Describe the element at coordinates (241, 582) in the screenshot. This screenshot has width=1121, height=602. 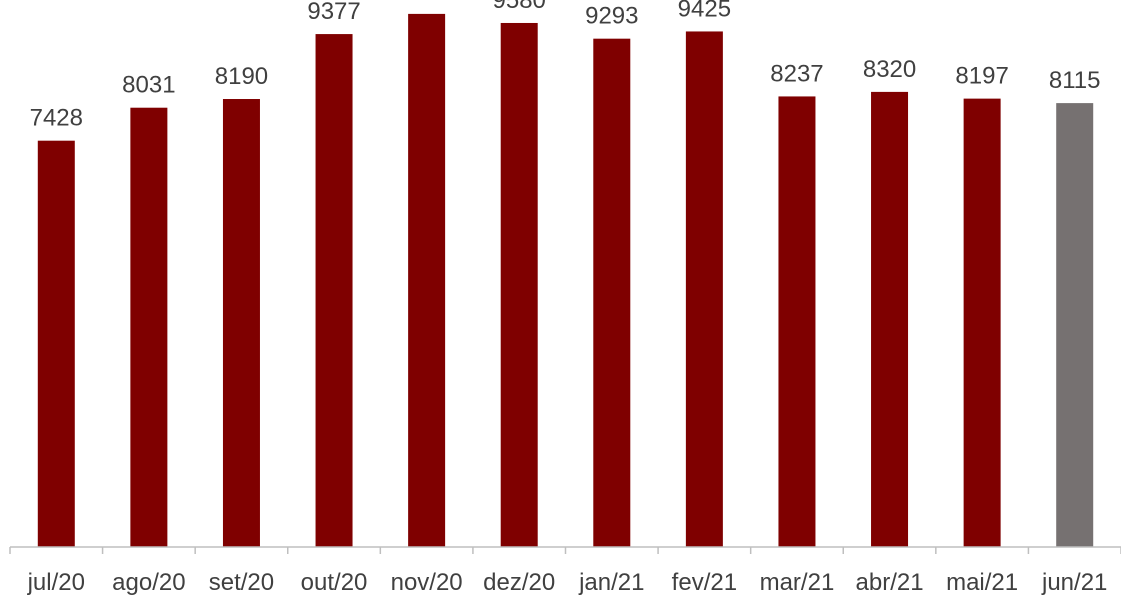
I see `category-label-set-20: set/20` at that location.